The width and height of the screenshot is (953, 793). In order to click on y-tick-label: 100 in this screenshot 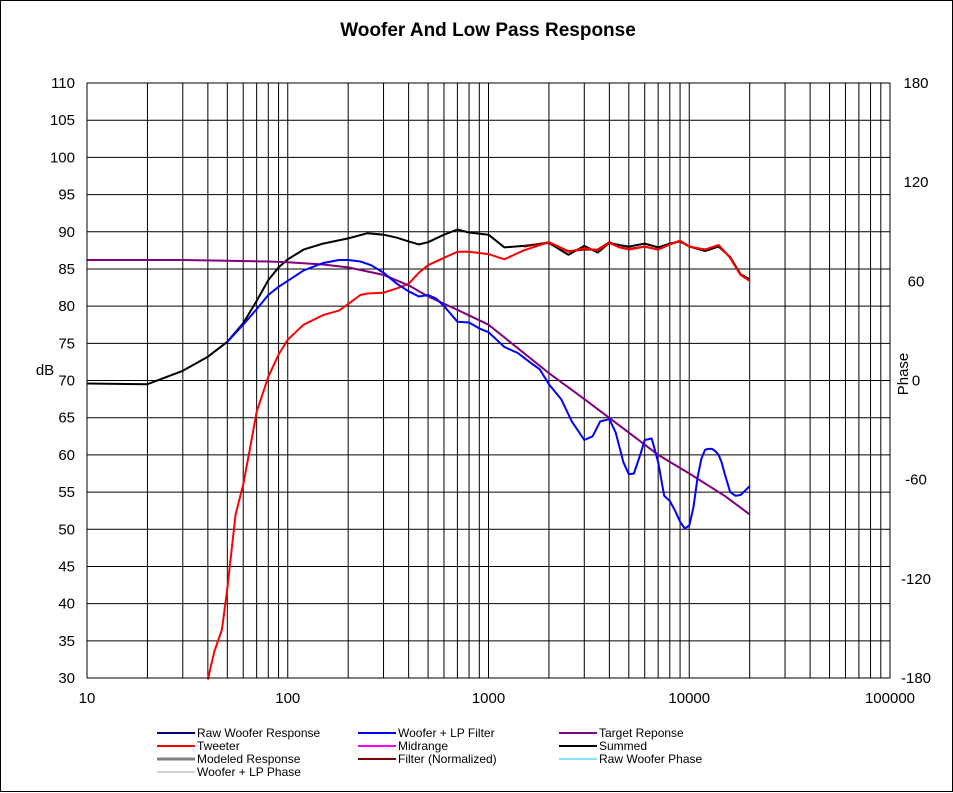, I will do `click(62, 157)`.